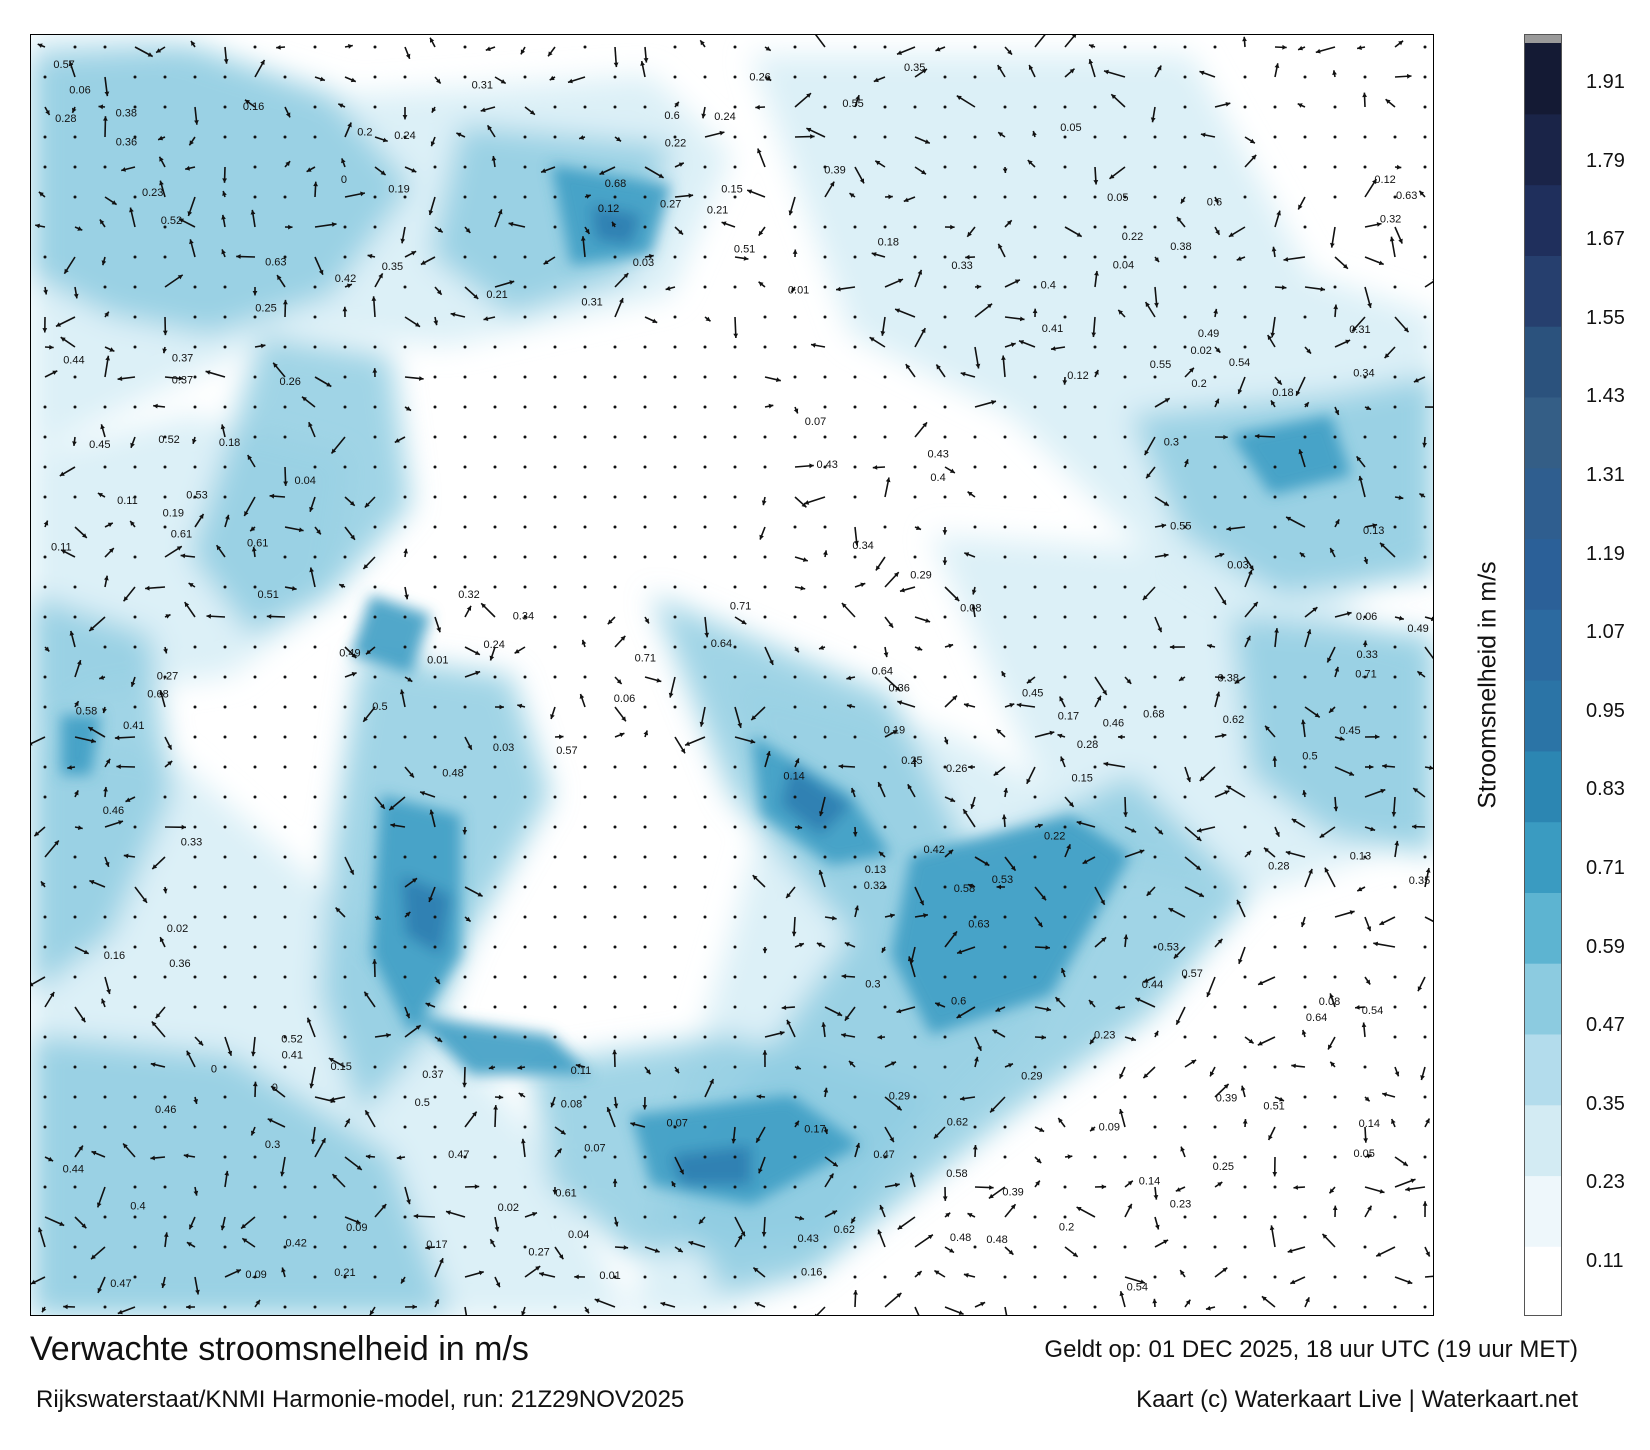 The image size is (1650, 1450). Describe the element at coordinates (349, 653) in the screenshot. I see `speed-label: 0.49` at that location.